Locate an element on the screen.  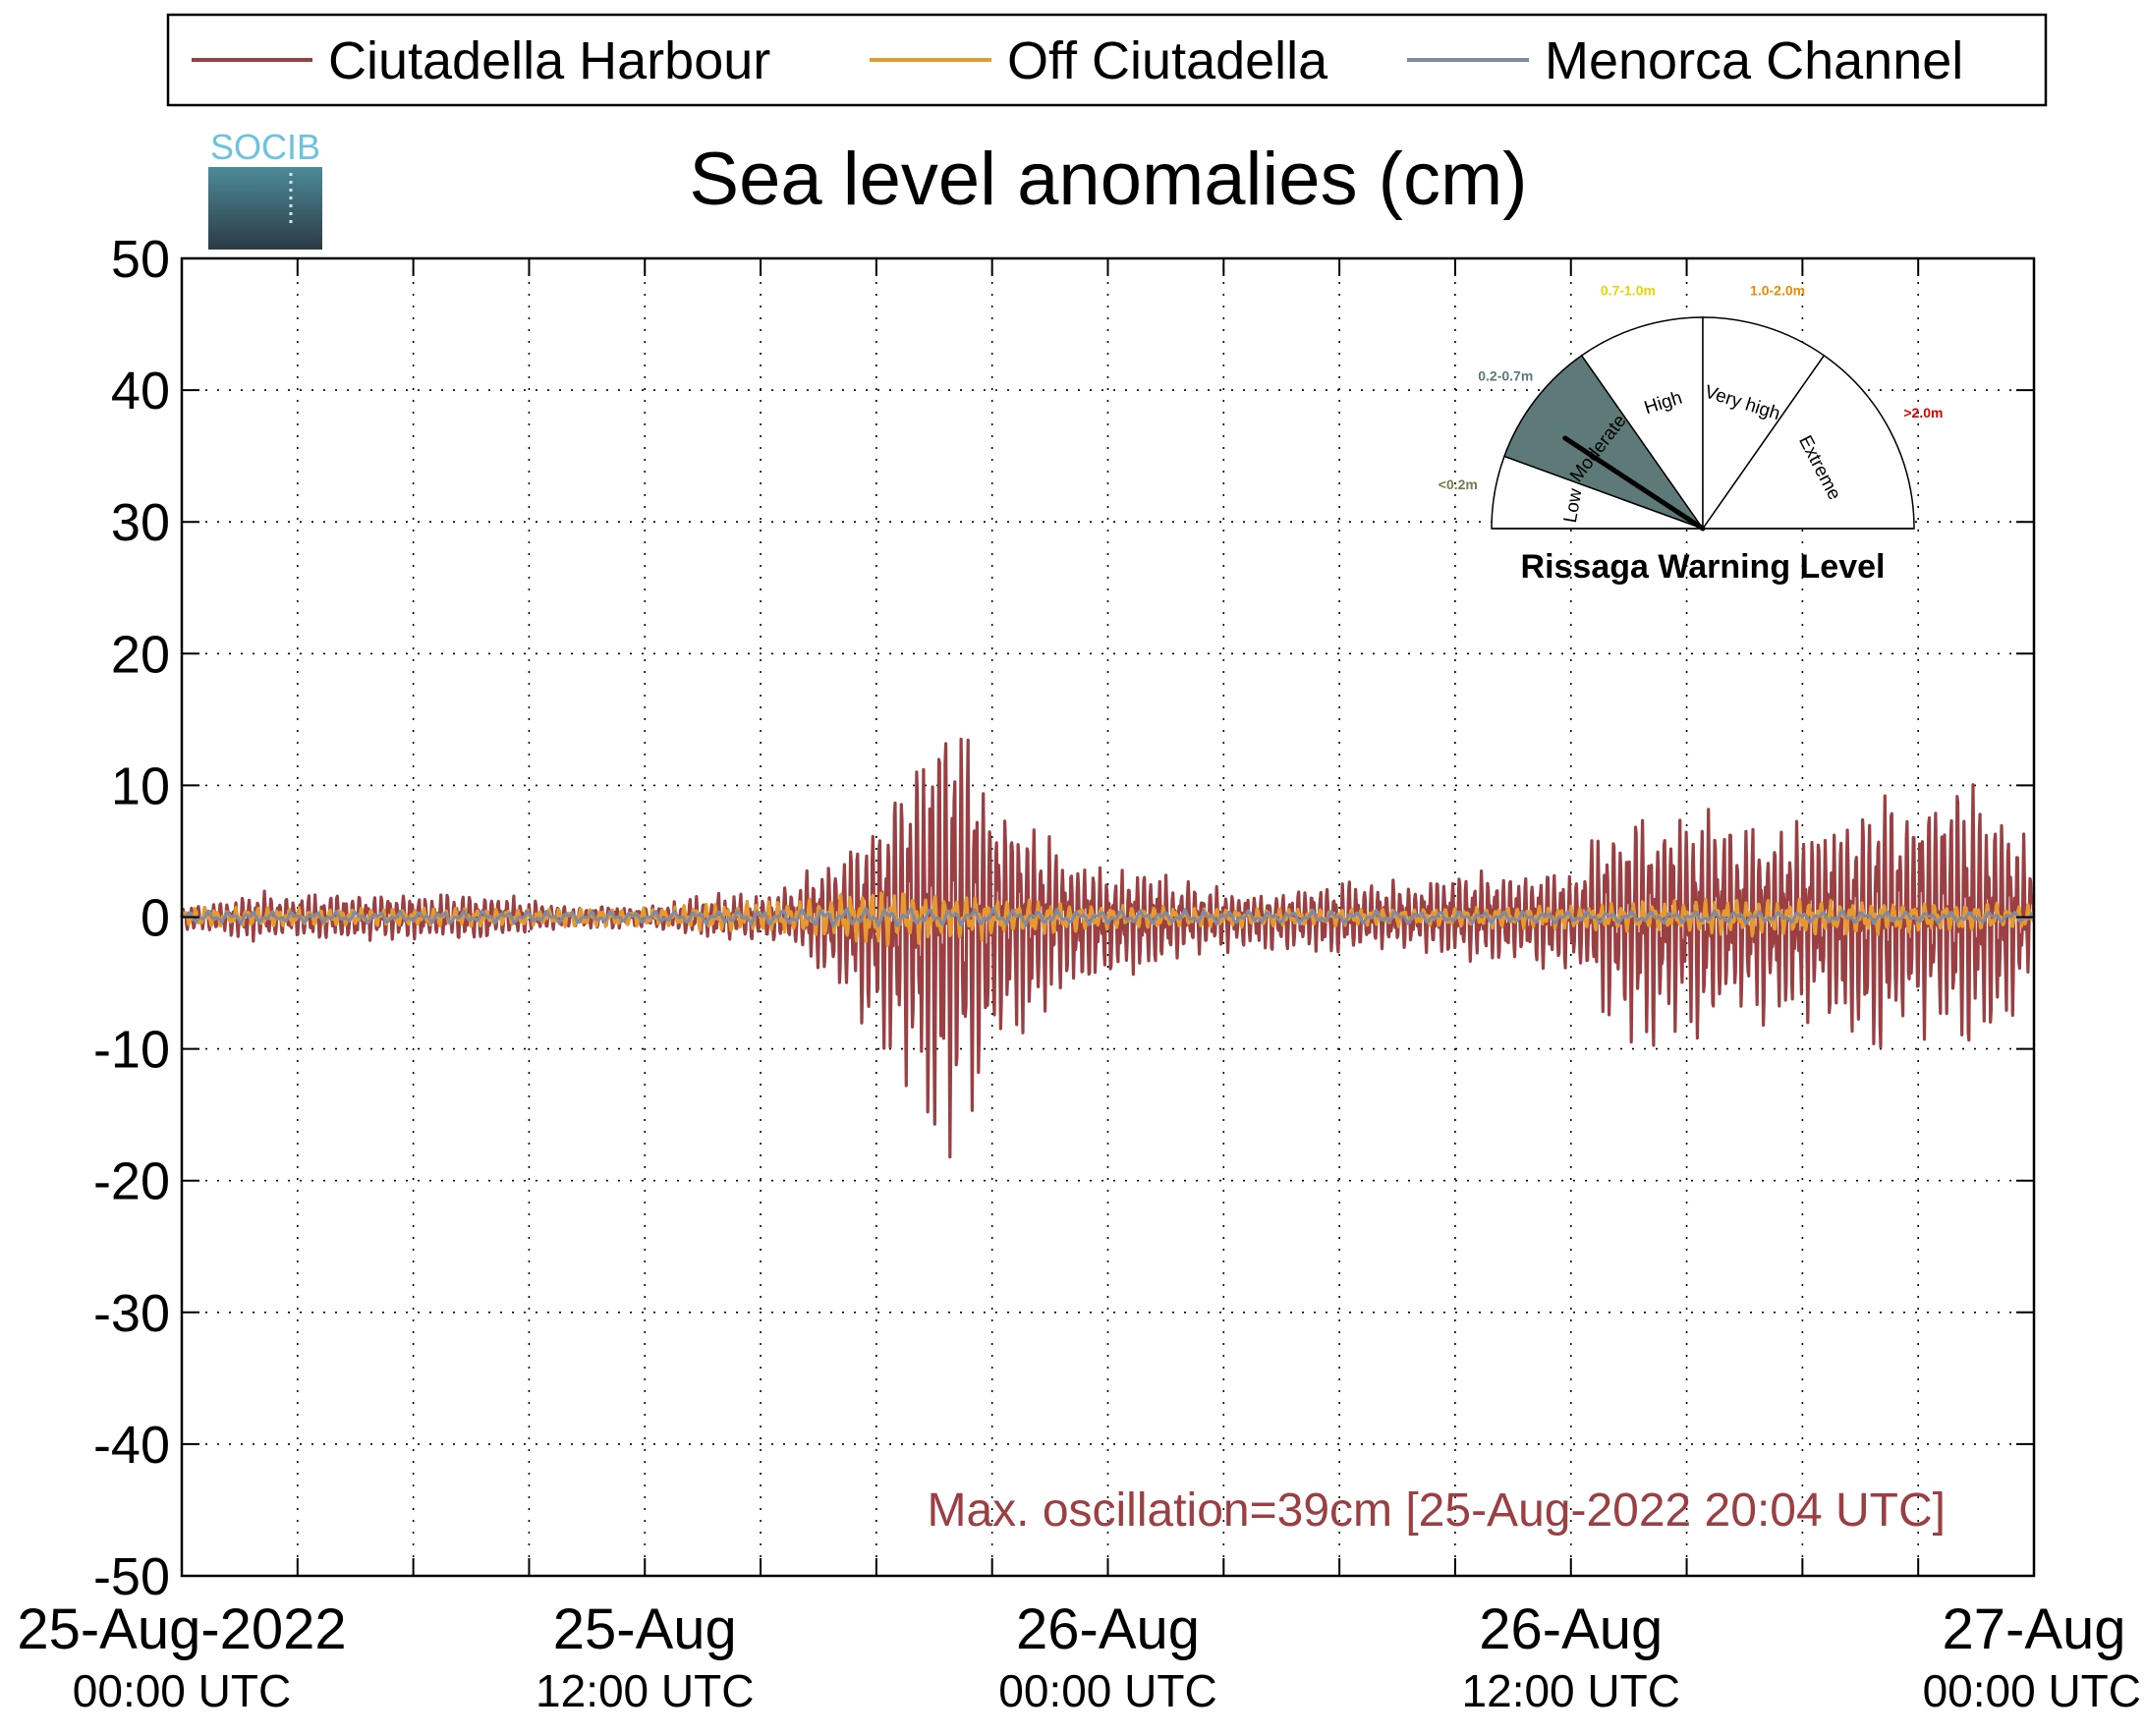
gauge-sector-extreme is located at coordinates (1808, 442).